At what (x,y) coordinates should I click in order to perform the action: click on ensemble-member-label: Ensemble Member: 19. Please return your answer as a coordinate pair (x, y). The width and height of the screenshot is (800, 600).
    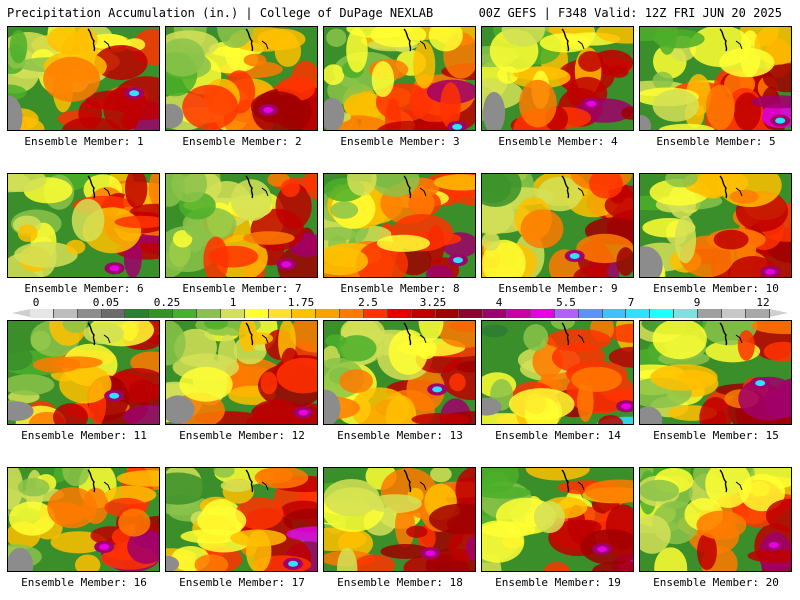
    Looking at the image, I should click on (558, 582).